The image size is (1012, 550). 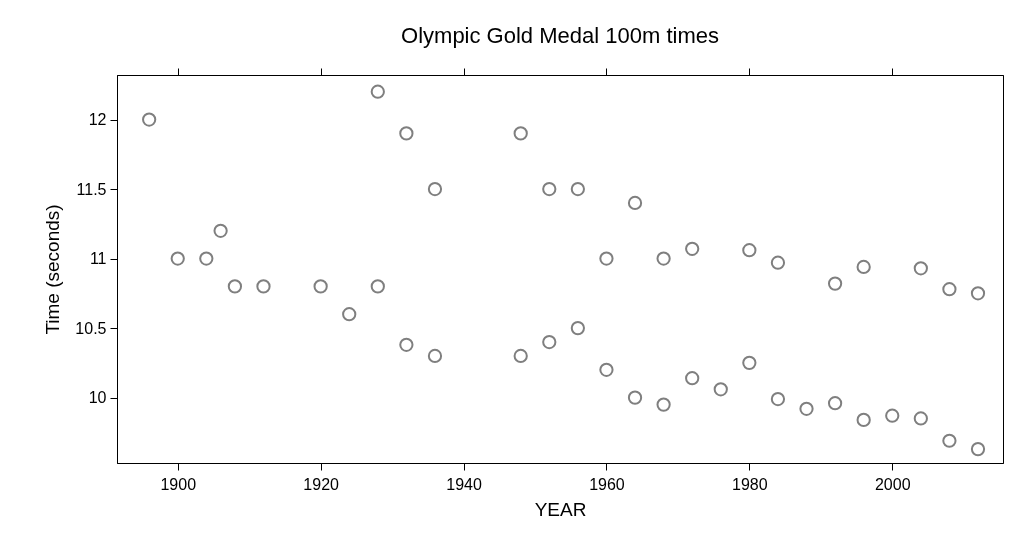 What do you see at coordinates (98, 259) in the screenshot?
I see `y-tick-label: 11` at bounding box center [98, 259].